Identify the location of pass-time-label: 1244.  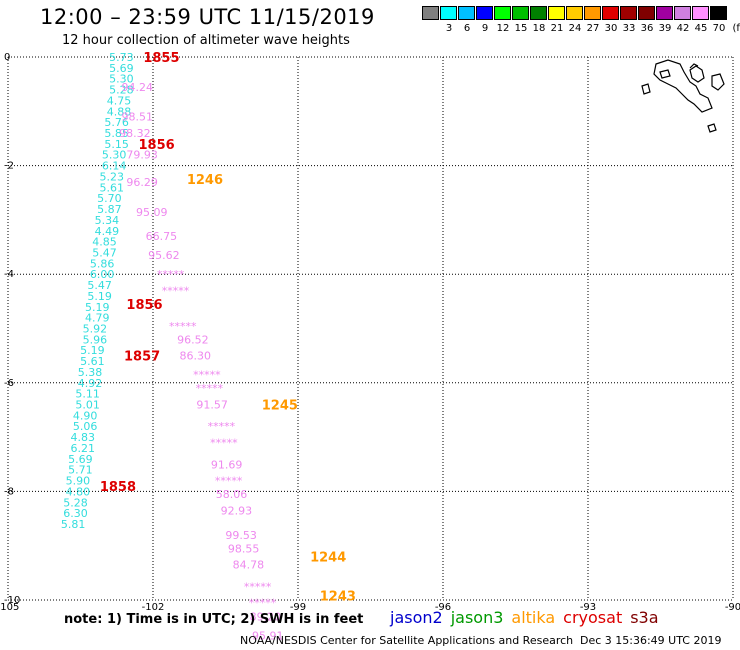
(328, 558).